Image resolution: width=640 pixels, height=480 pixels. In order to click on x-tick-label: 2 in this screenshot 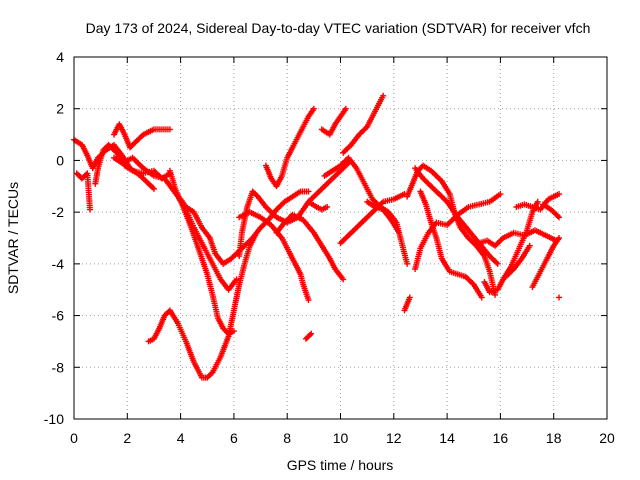, I will do `click(127, 438)`.